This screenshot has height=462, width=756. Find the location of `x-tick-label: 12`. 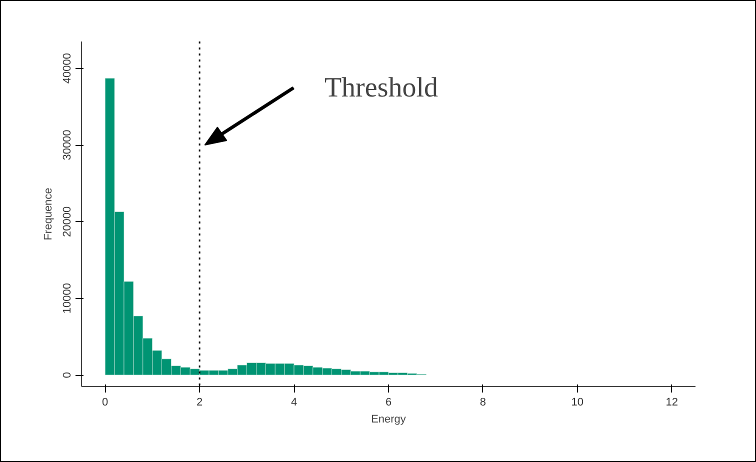

x-tick-label: 12 is located at coordinates (672, 402).